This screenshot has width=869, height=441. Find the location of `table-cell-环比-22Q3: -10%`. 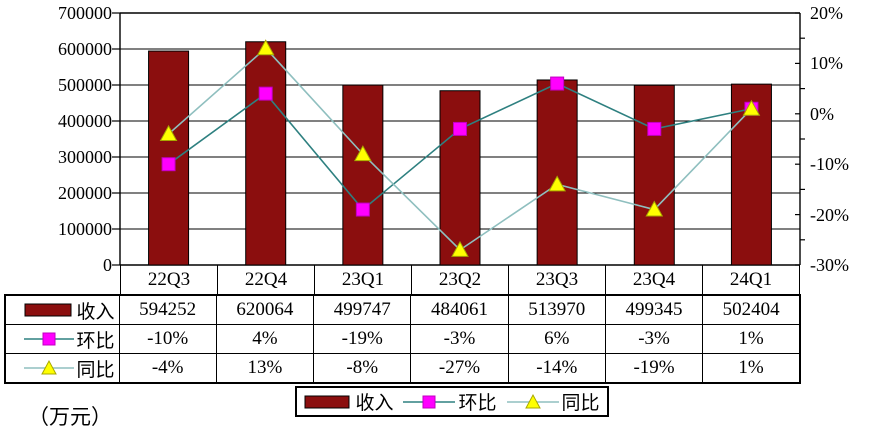

table-cell-环比-22Q3: -10% is located at coordinates (167, 339).